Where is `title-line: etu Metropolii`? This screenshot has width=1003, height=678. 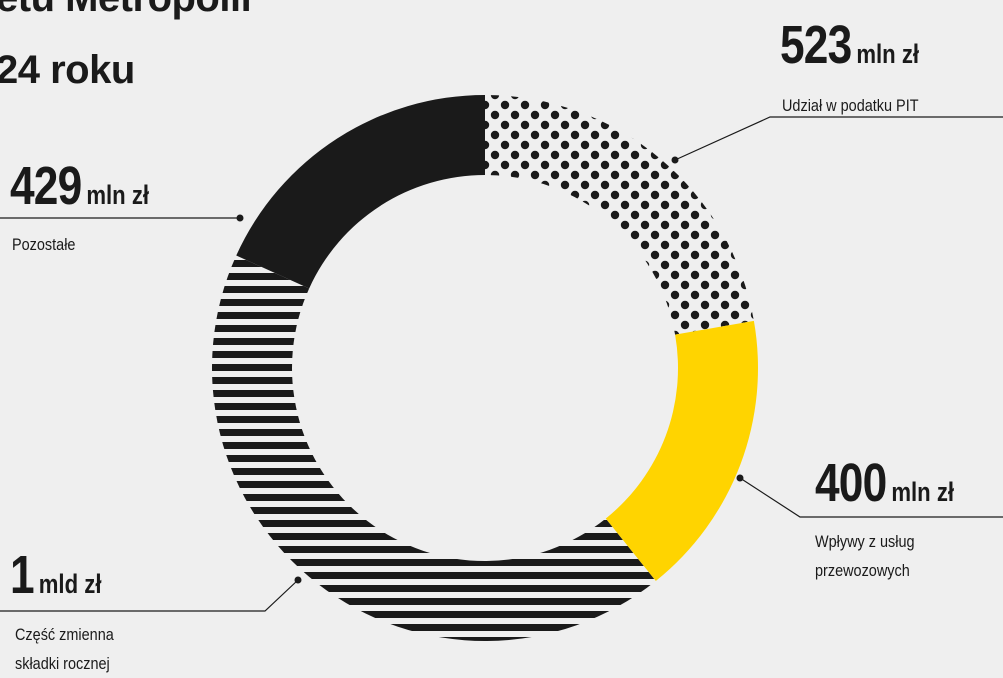
title-line: etu Metropolii is located at coordinates (126, 12).